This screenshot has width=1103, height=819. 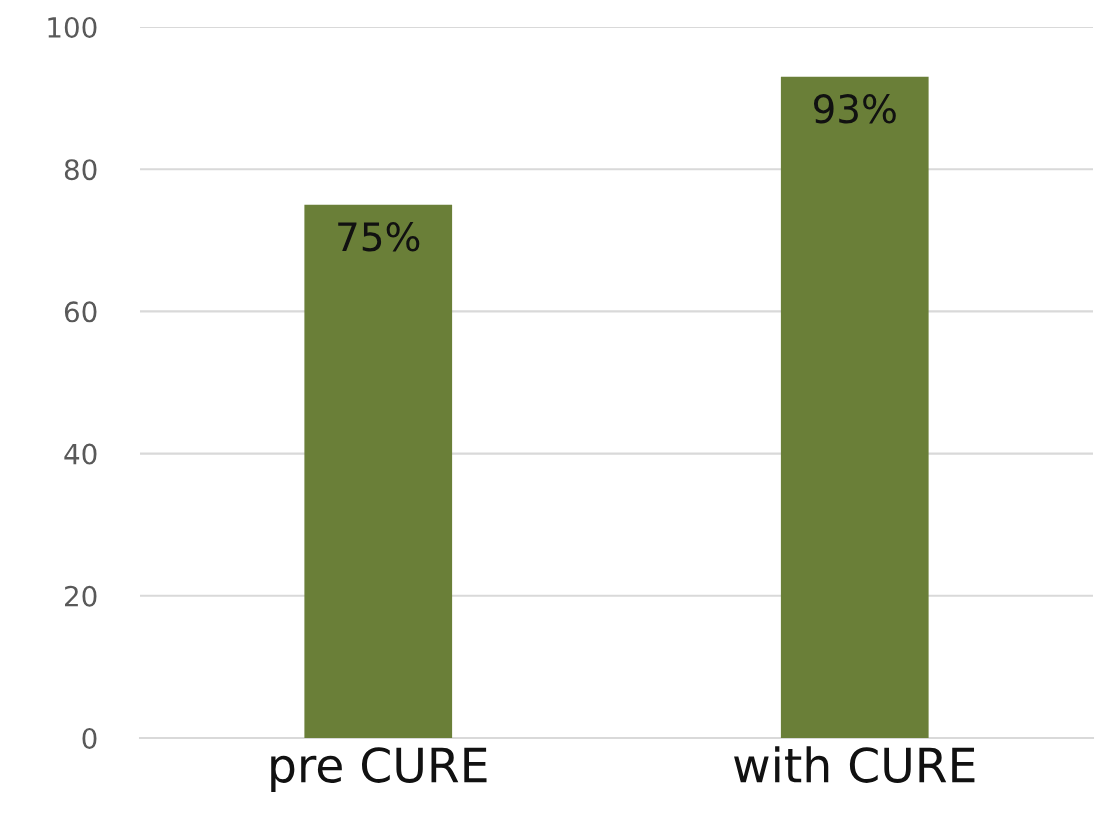 I want to click on x-tick-label: pre CURE, so click(x=379, y=770).